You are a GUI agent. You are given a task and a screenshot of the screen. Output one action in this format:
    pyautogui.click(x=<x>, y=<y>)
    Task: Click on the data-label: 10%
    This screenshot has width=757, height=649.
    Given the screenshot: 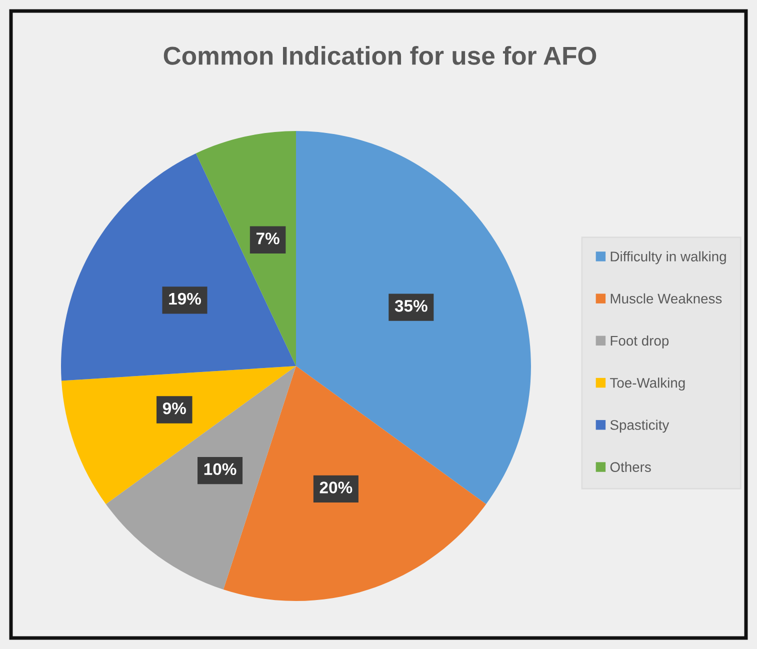 What is the action you would take?
    pyautogui.click(x=220, y=469)
    